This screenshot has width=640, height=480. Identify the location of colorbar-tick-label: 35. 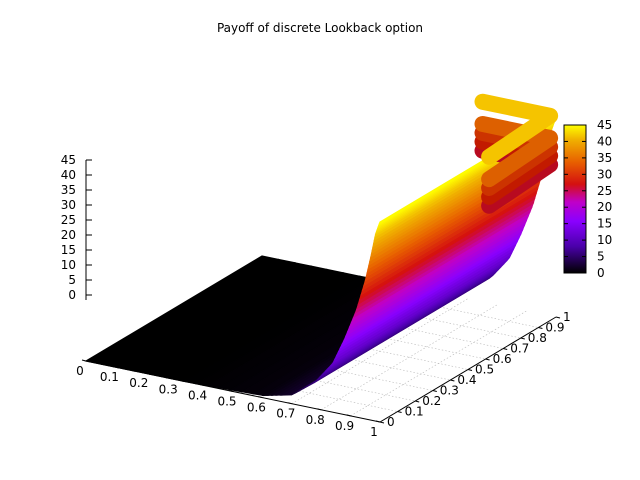
(604, 158).